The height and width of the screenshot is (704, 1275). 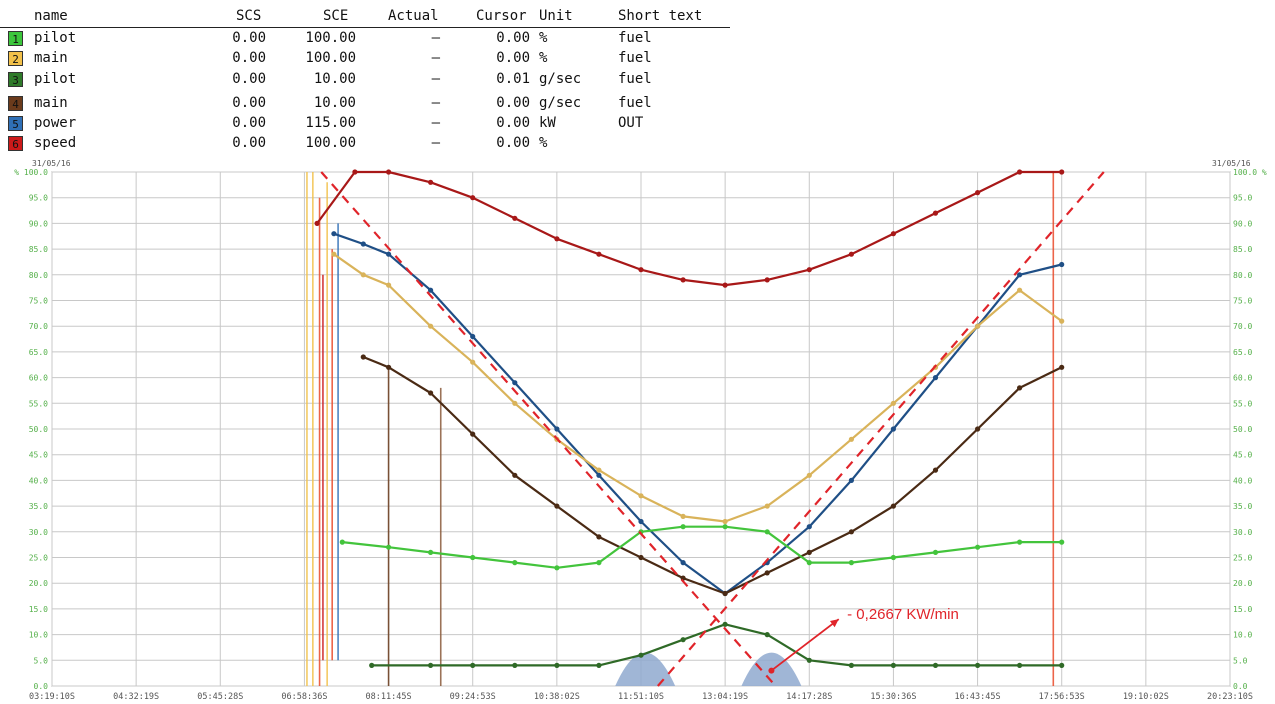 What do you see at coordinates (834, 623) in the screenshot?
I see `annotation-arrowhead` at bounding box center [834, 623].